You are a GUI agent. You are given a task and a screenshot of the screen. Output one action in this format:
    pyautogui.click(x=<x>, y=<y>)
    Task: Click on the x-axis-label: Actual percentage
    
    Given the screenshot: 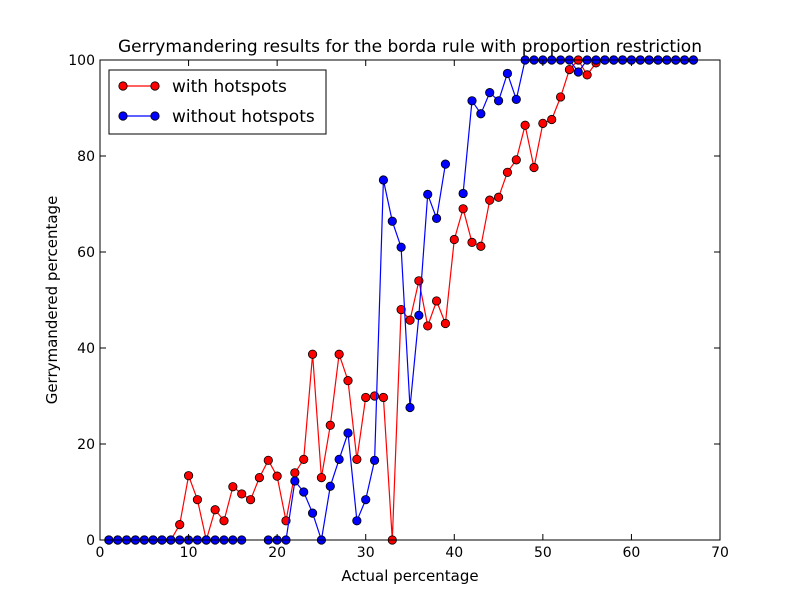 What is the action you would take?
    pyautogui.click(x=409, y=576)
    